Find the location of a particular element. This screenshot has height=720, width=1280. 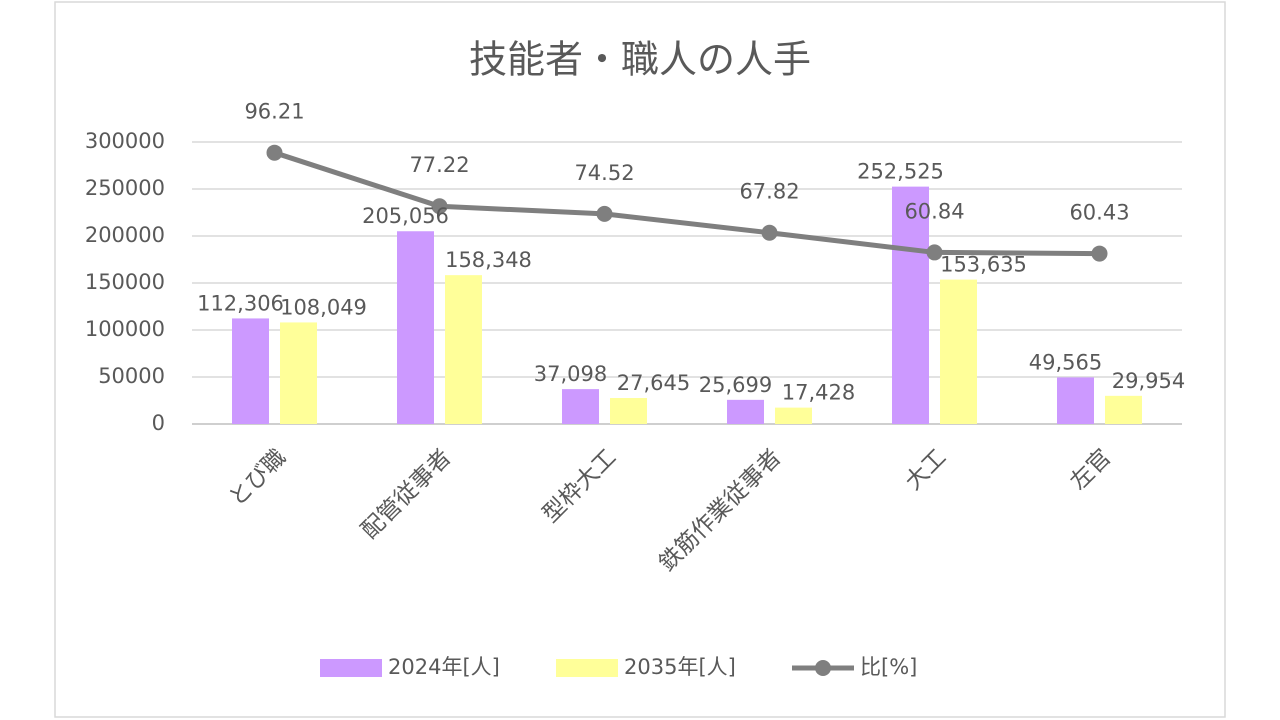

y-tick-label: 0 is located at coordinates (158, 423).